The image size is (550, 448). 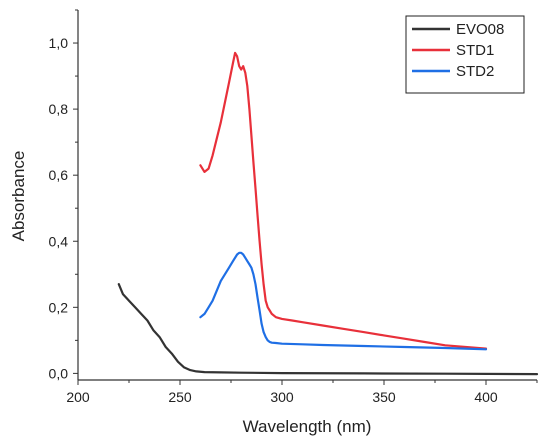 What do you see at coordinates (180, 397) in the screenshot?
I see `x-tick-label: 250` at bounding box center [180, 397].